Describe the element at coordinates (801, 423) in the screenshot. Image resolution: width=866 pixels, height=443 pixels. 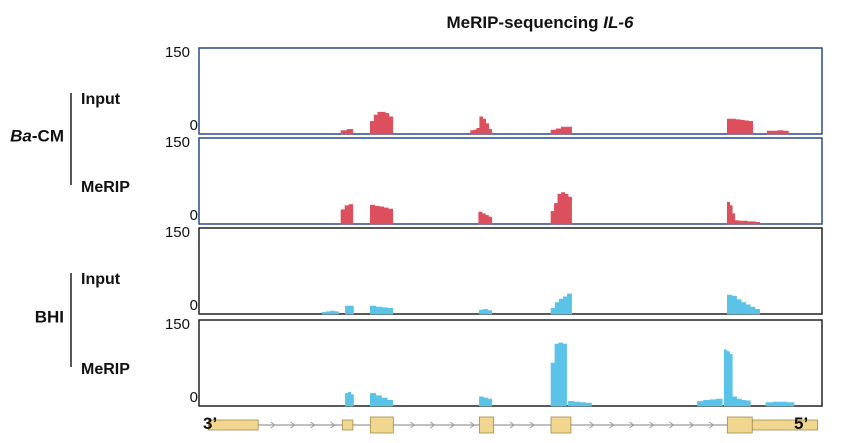
I see `gene-5prime-label: 5’` at that location.